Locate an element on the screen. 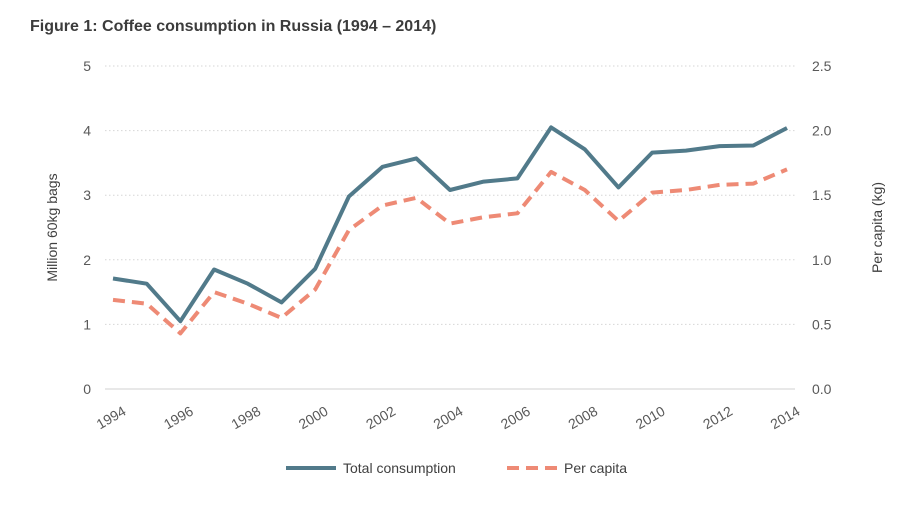  y-right-tick-label: 2.0 is located at coordinates (822, 131).